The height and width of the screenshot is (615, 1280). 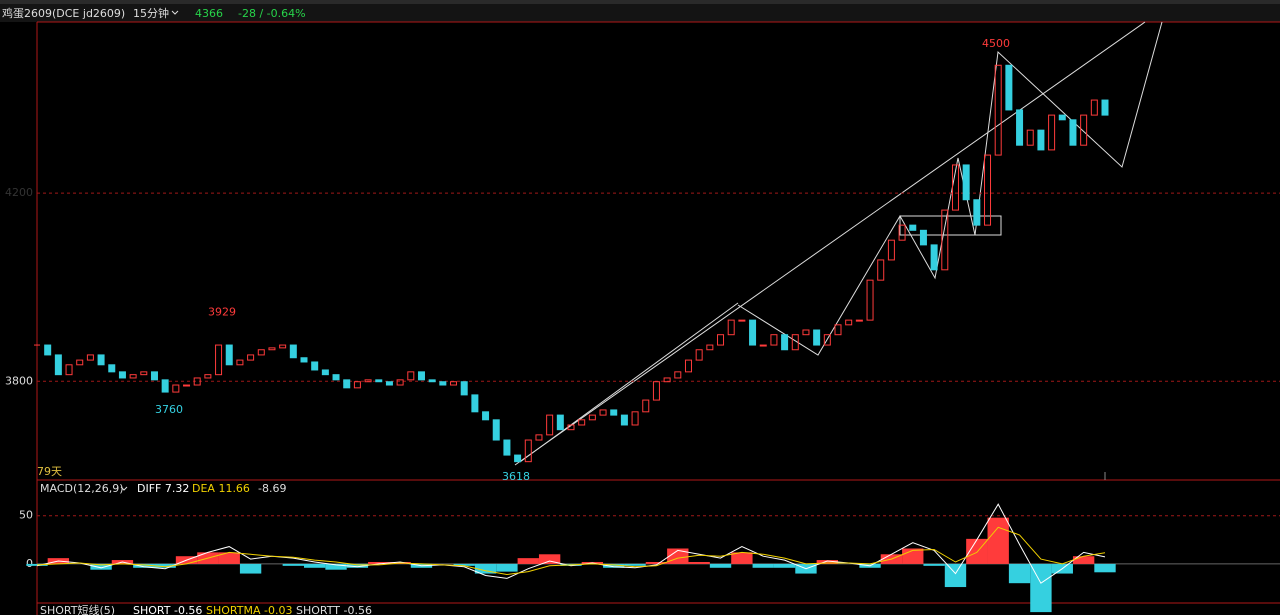 What do you see at coordinates (26, 515) in the screenshot?
I see `y-tick-label: 50` at bounding box center [26, 515].